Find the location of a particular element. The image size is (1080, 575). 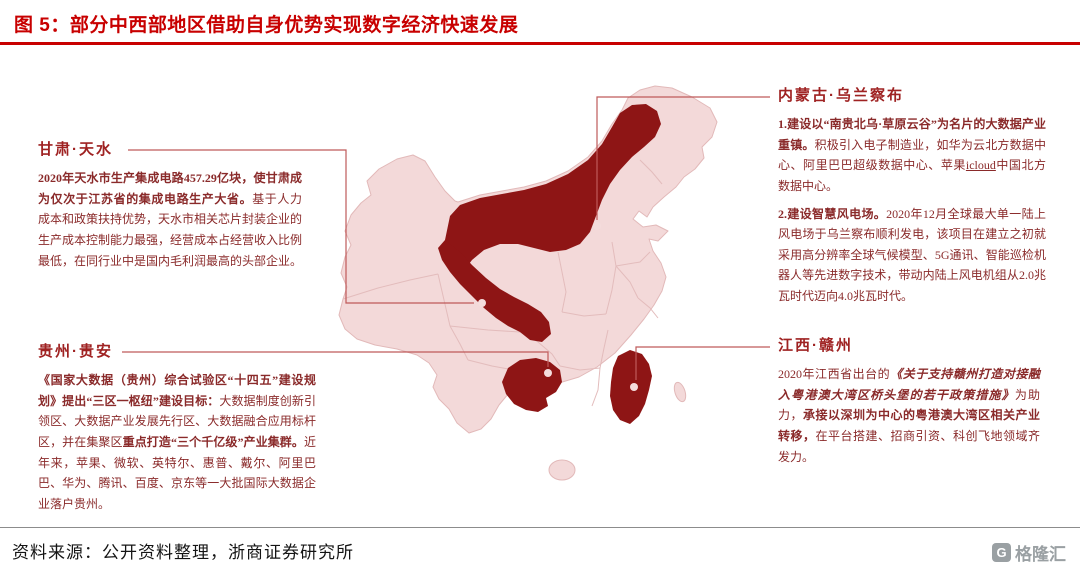

map-region-inner-mongolia is located at coordinates (553, 188).